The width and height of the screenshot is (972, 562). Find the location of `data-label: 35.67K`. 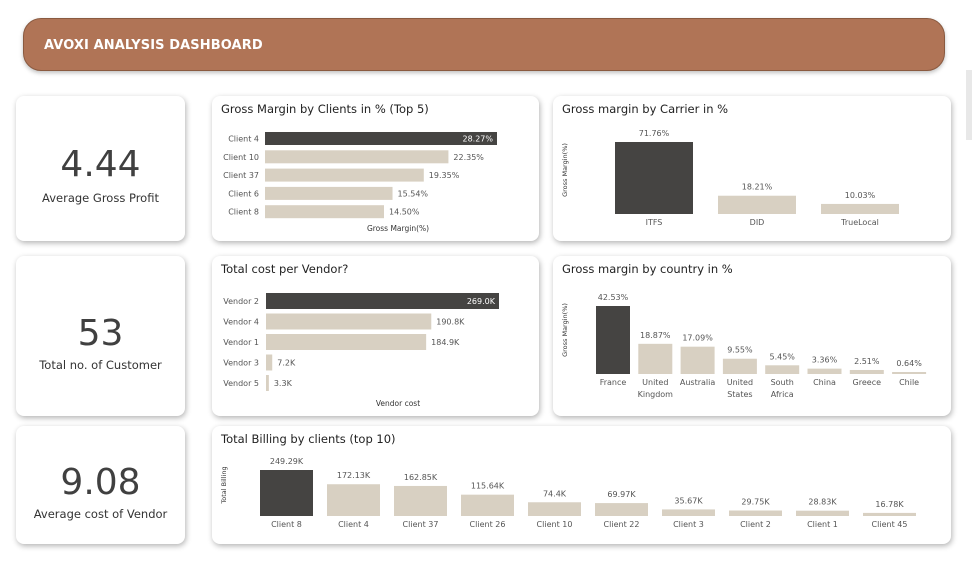

data-label: 35.67K is located at coordinates (688, 500).